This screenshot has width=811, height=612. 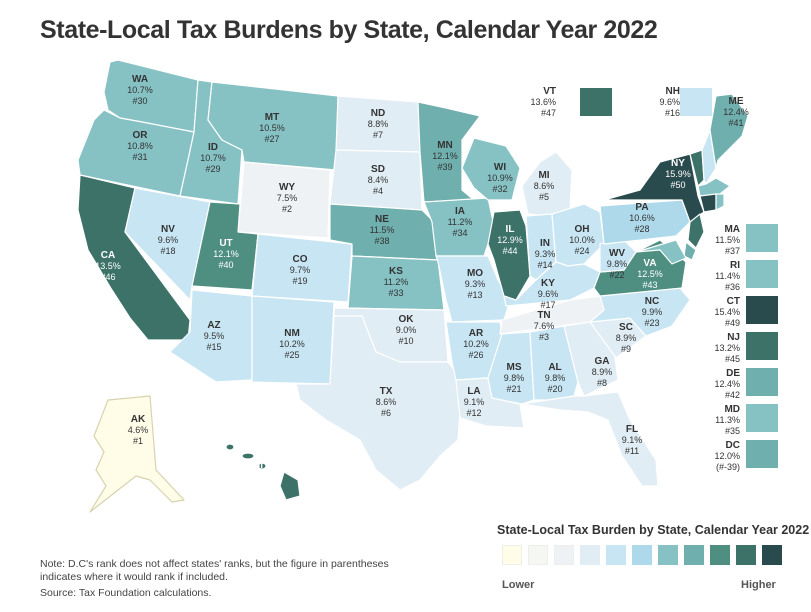 What do you see at coordinates (617, 253) in the screenshot?
I see `state-abbr-WV: WV` at bounding box center [617, 253].